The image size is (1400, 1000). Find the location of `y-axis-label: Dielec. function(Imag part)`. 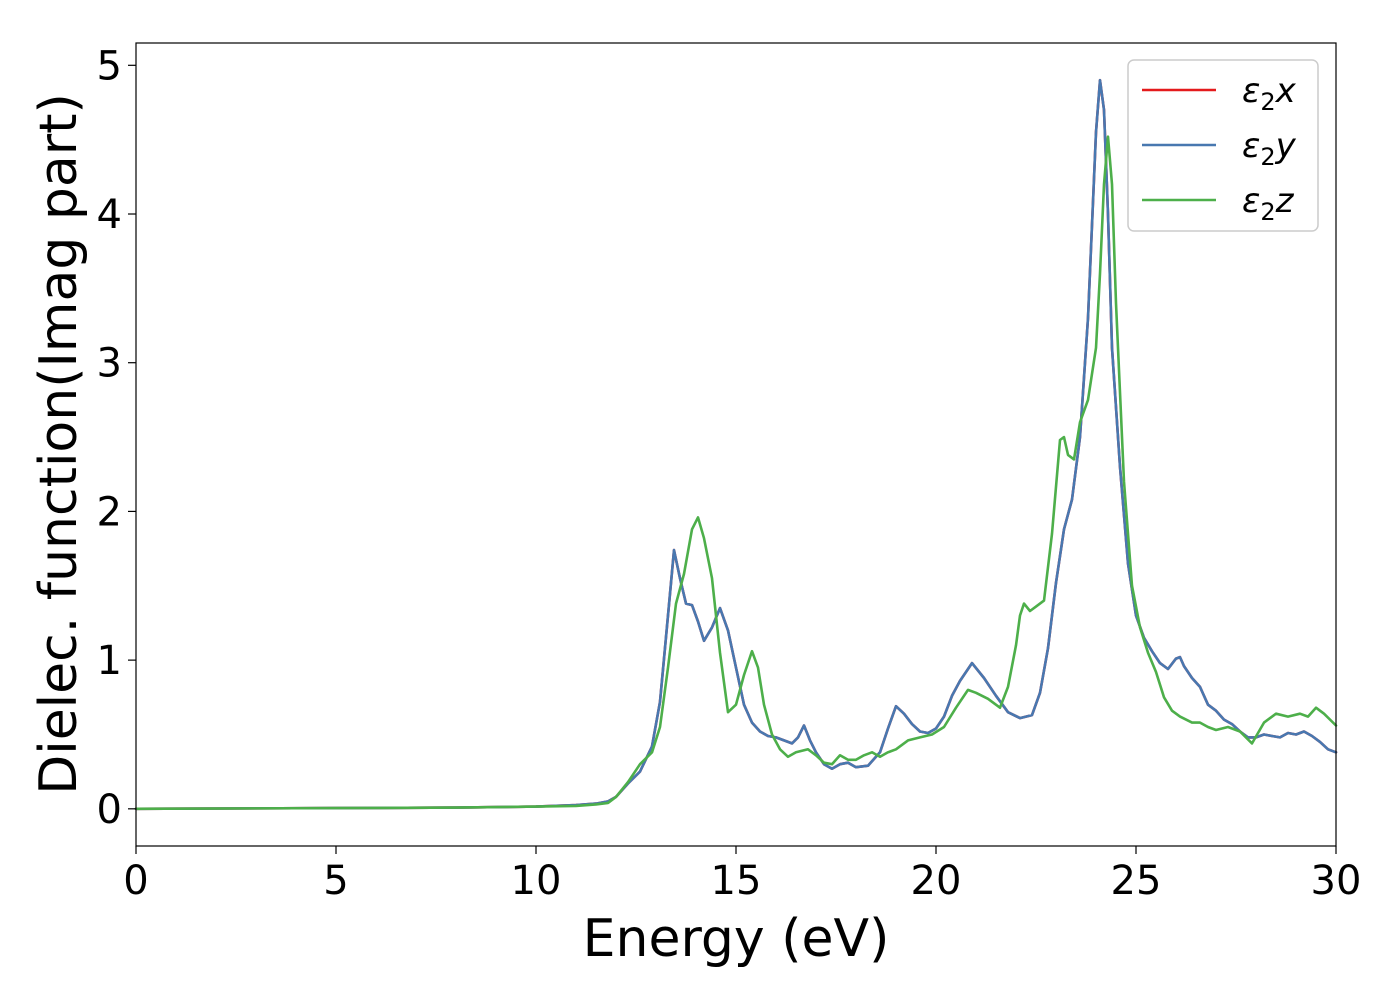

y-axis-label: Dielec. function(Imag part) is located at coordinates (59, 444).